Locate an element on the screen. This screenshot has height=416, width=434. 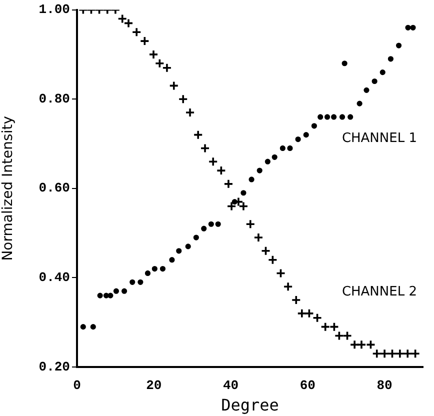
y-axis-title: Normalized Intensity is located at coordinates (8, 188).